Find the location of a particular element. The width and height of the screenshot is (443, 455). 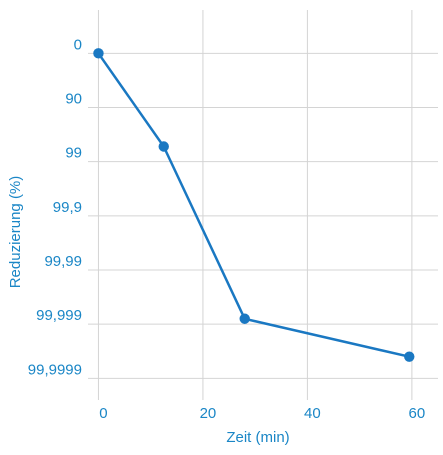

x-tick-label: 40 is located at coordinates (312, 413).